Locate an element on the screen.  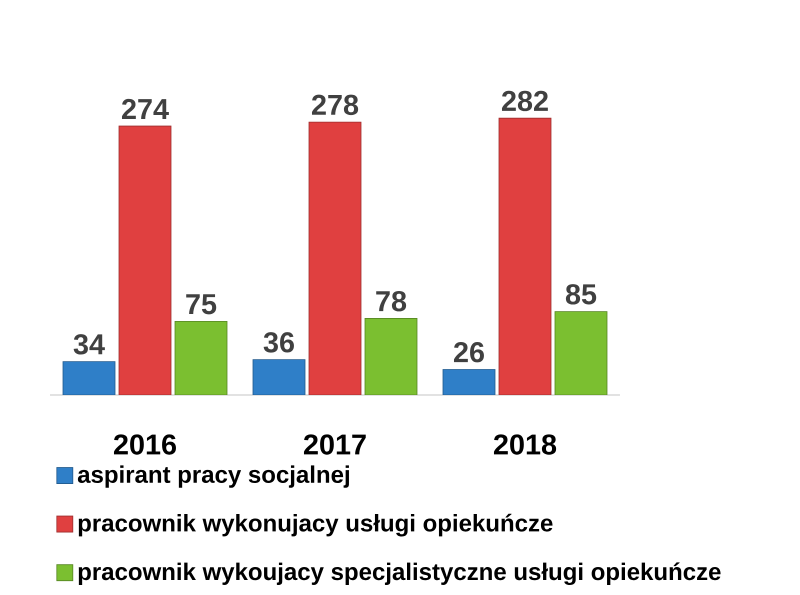
legend-label: aspirant pracy socjalnej is located at coordinates (213, 476).